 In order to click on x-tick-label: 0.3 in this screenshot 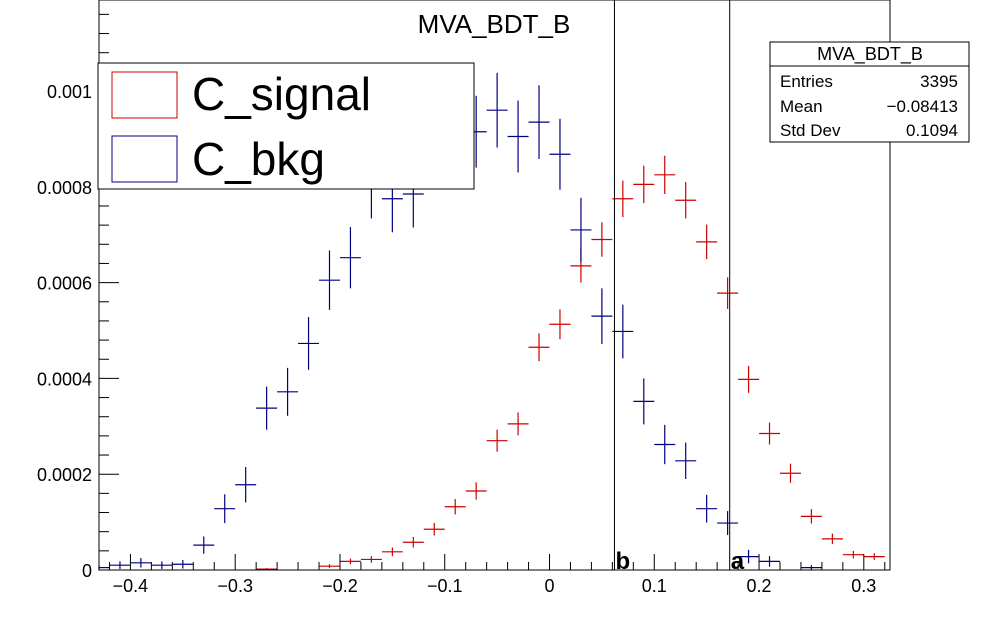, I will do `click(863, 586)`.